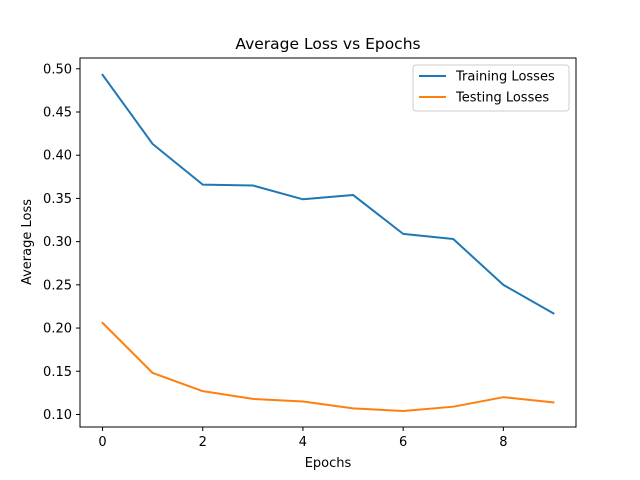 The width and height of the screenshot is (640, 480). Describe the element at coordinates (102, 442) in the screenshot. I see `x-tick-label: 0` at that location.